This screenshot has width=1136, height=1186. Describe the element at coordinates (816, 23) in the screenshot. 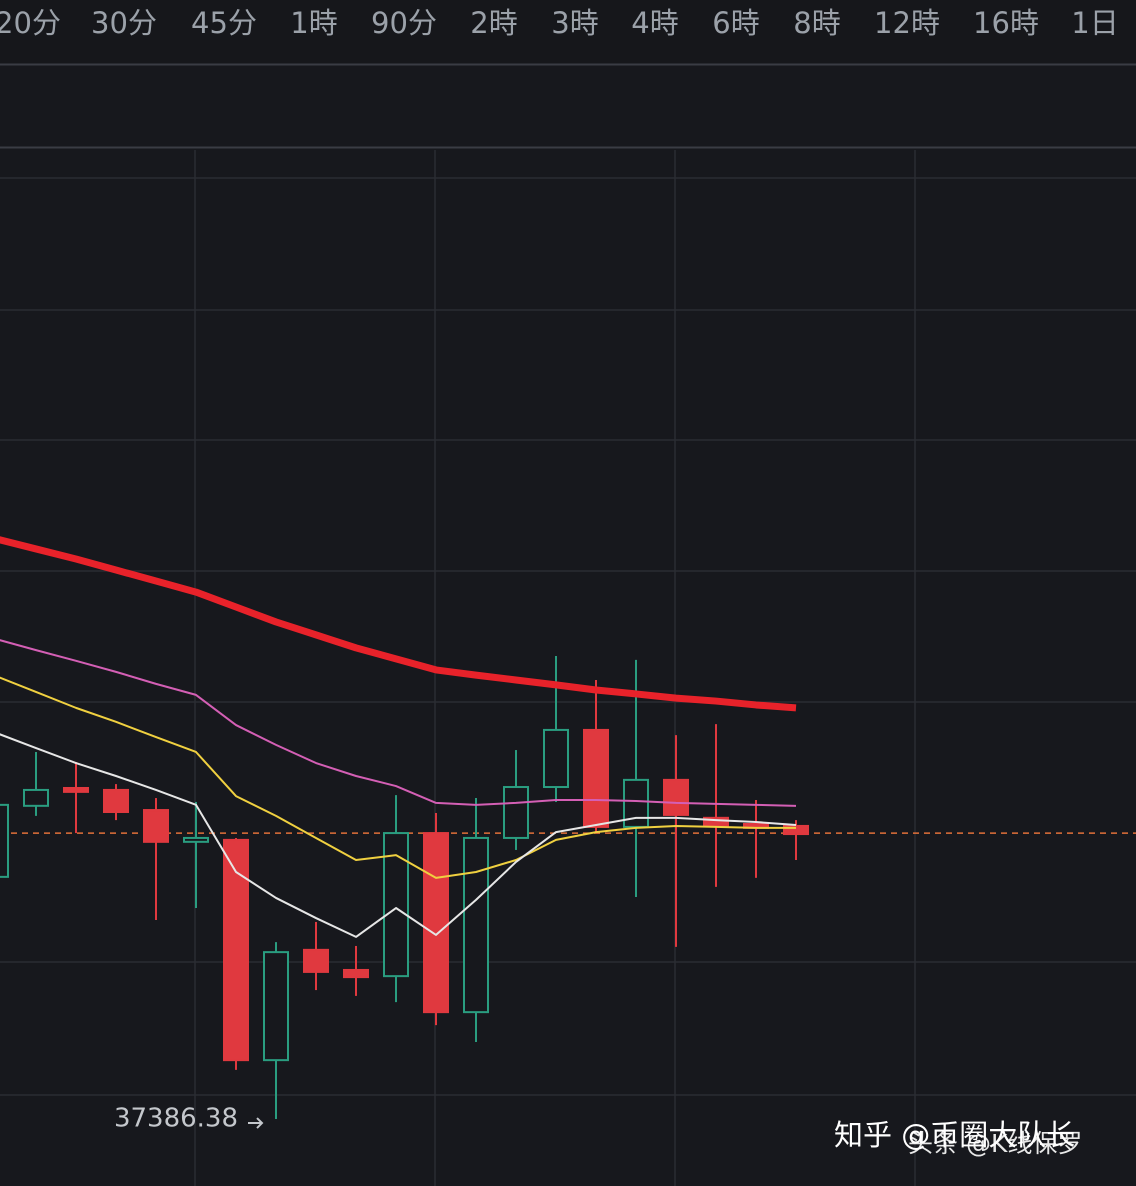

I see `timeframe-tab: 8時` at that location.